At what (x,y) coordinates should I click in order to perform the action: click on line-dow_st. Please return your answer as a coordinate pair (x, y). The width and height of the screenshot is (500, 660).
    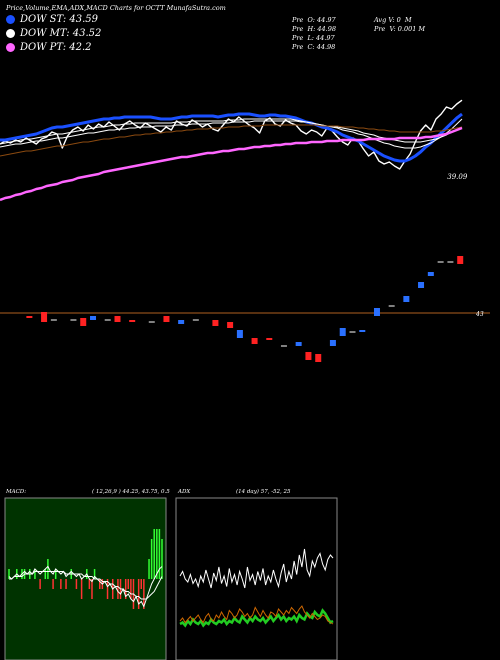
    Looking at the image, I should click on (231, 137).